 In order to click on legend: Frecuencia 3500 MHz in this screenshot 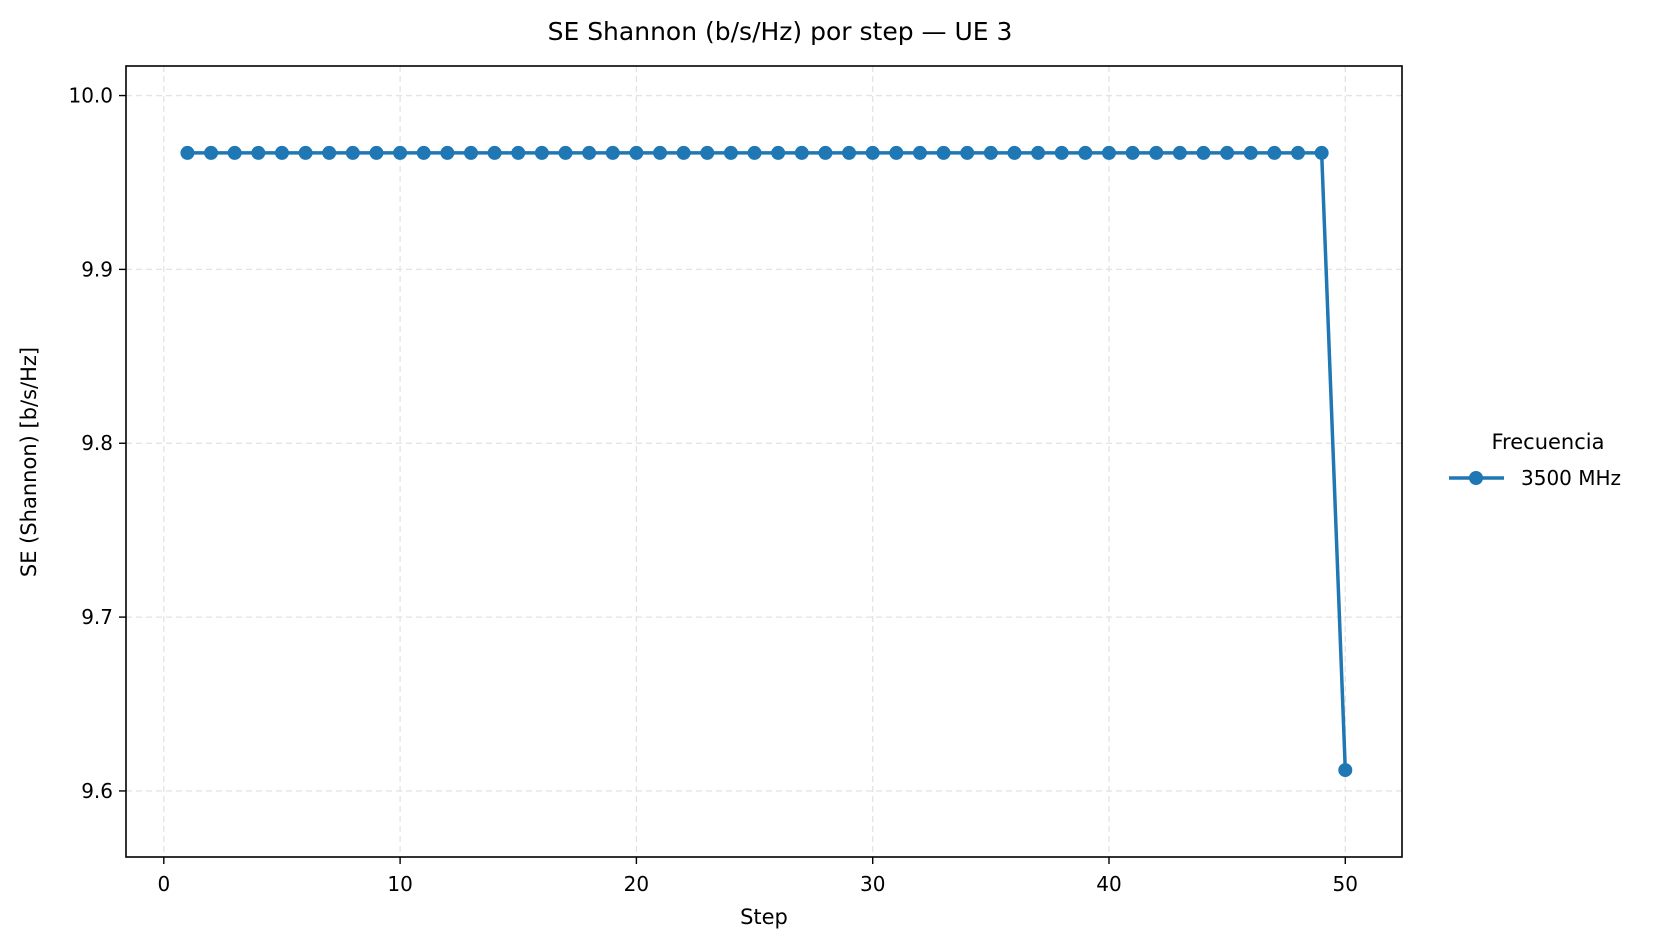, I will do `click(1535, 460)`.